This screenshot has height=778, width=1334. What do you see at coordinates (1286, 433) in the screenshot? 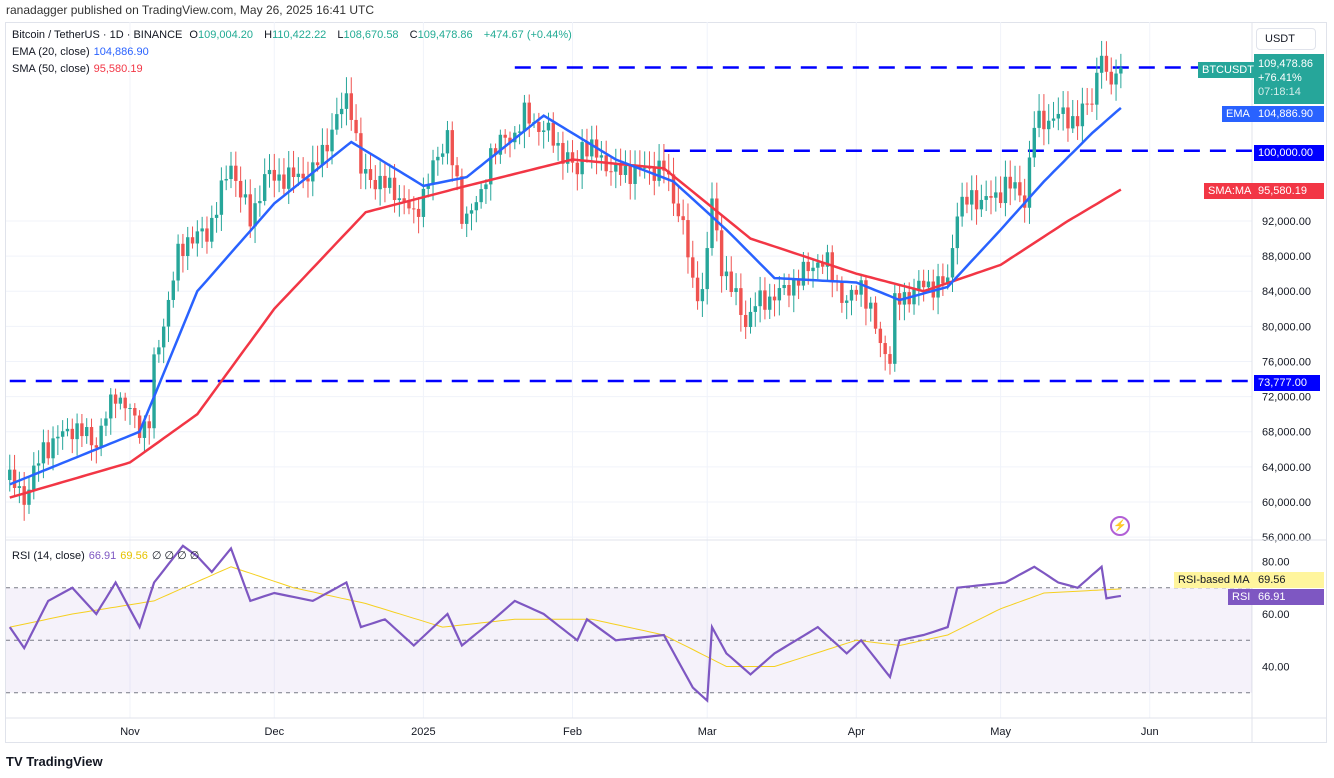
I see `price-tick-label: 68,000.00` at bounding box center [1286, 433].